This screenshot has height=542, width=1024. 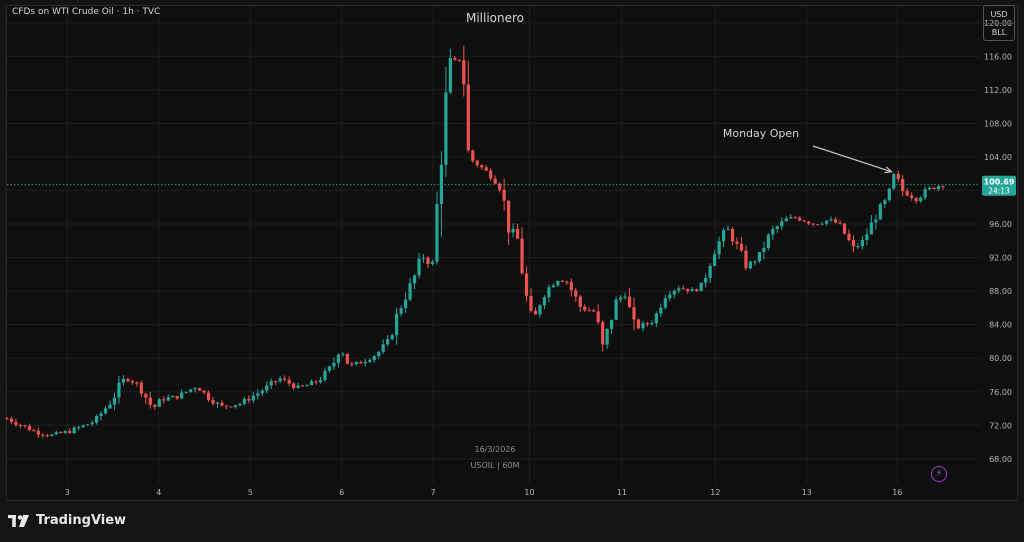 What do you see at coordinates (484, 492) in the screenshot?
I see `time-axis: 3 4 5 6 7 10 11 12 13 16` at bounding box center [484, 492].